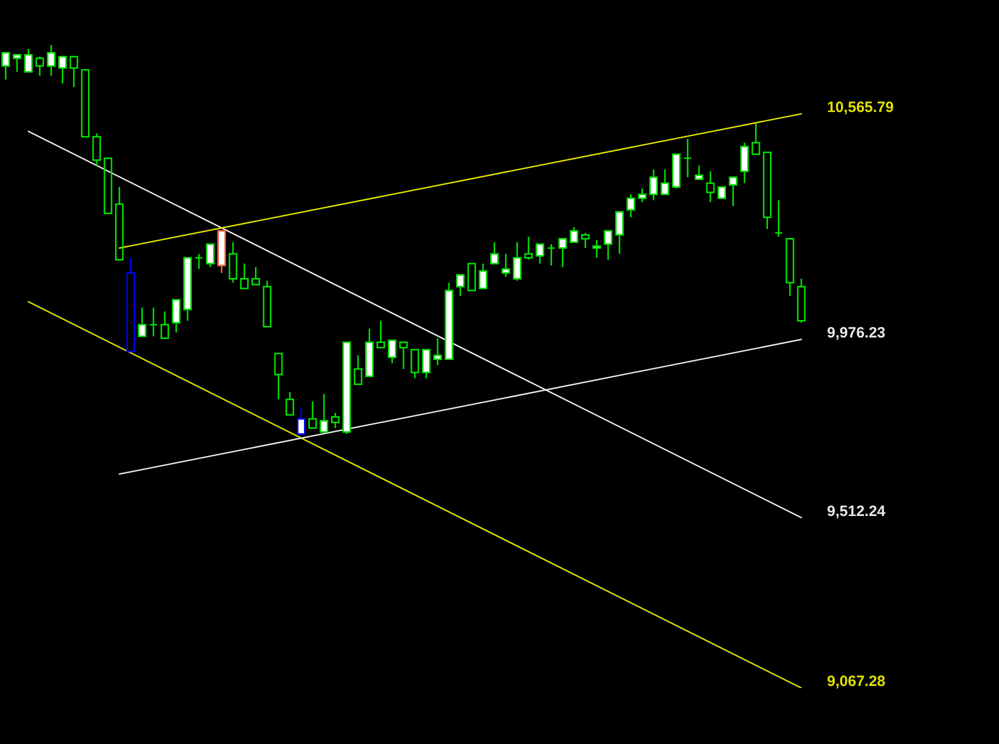 The image size is (999, 744). What do you see at coordinates (856, 681) in the screenshot?
I see `text: 9,067.28` at bounding box center [856, 681].